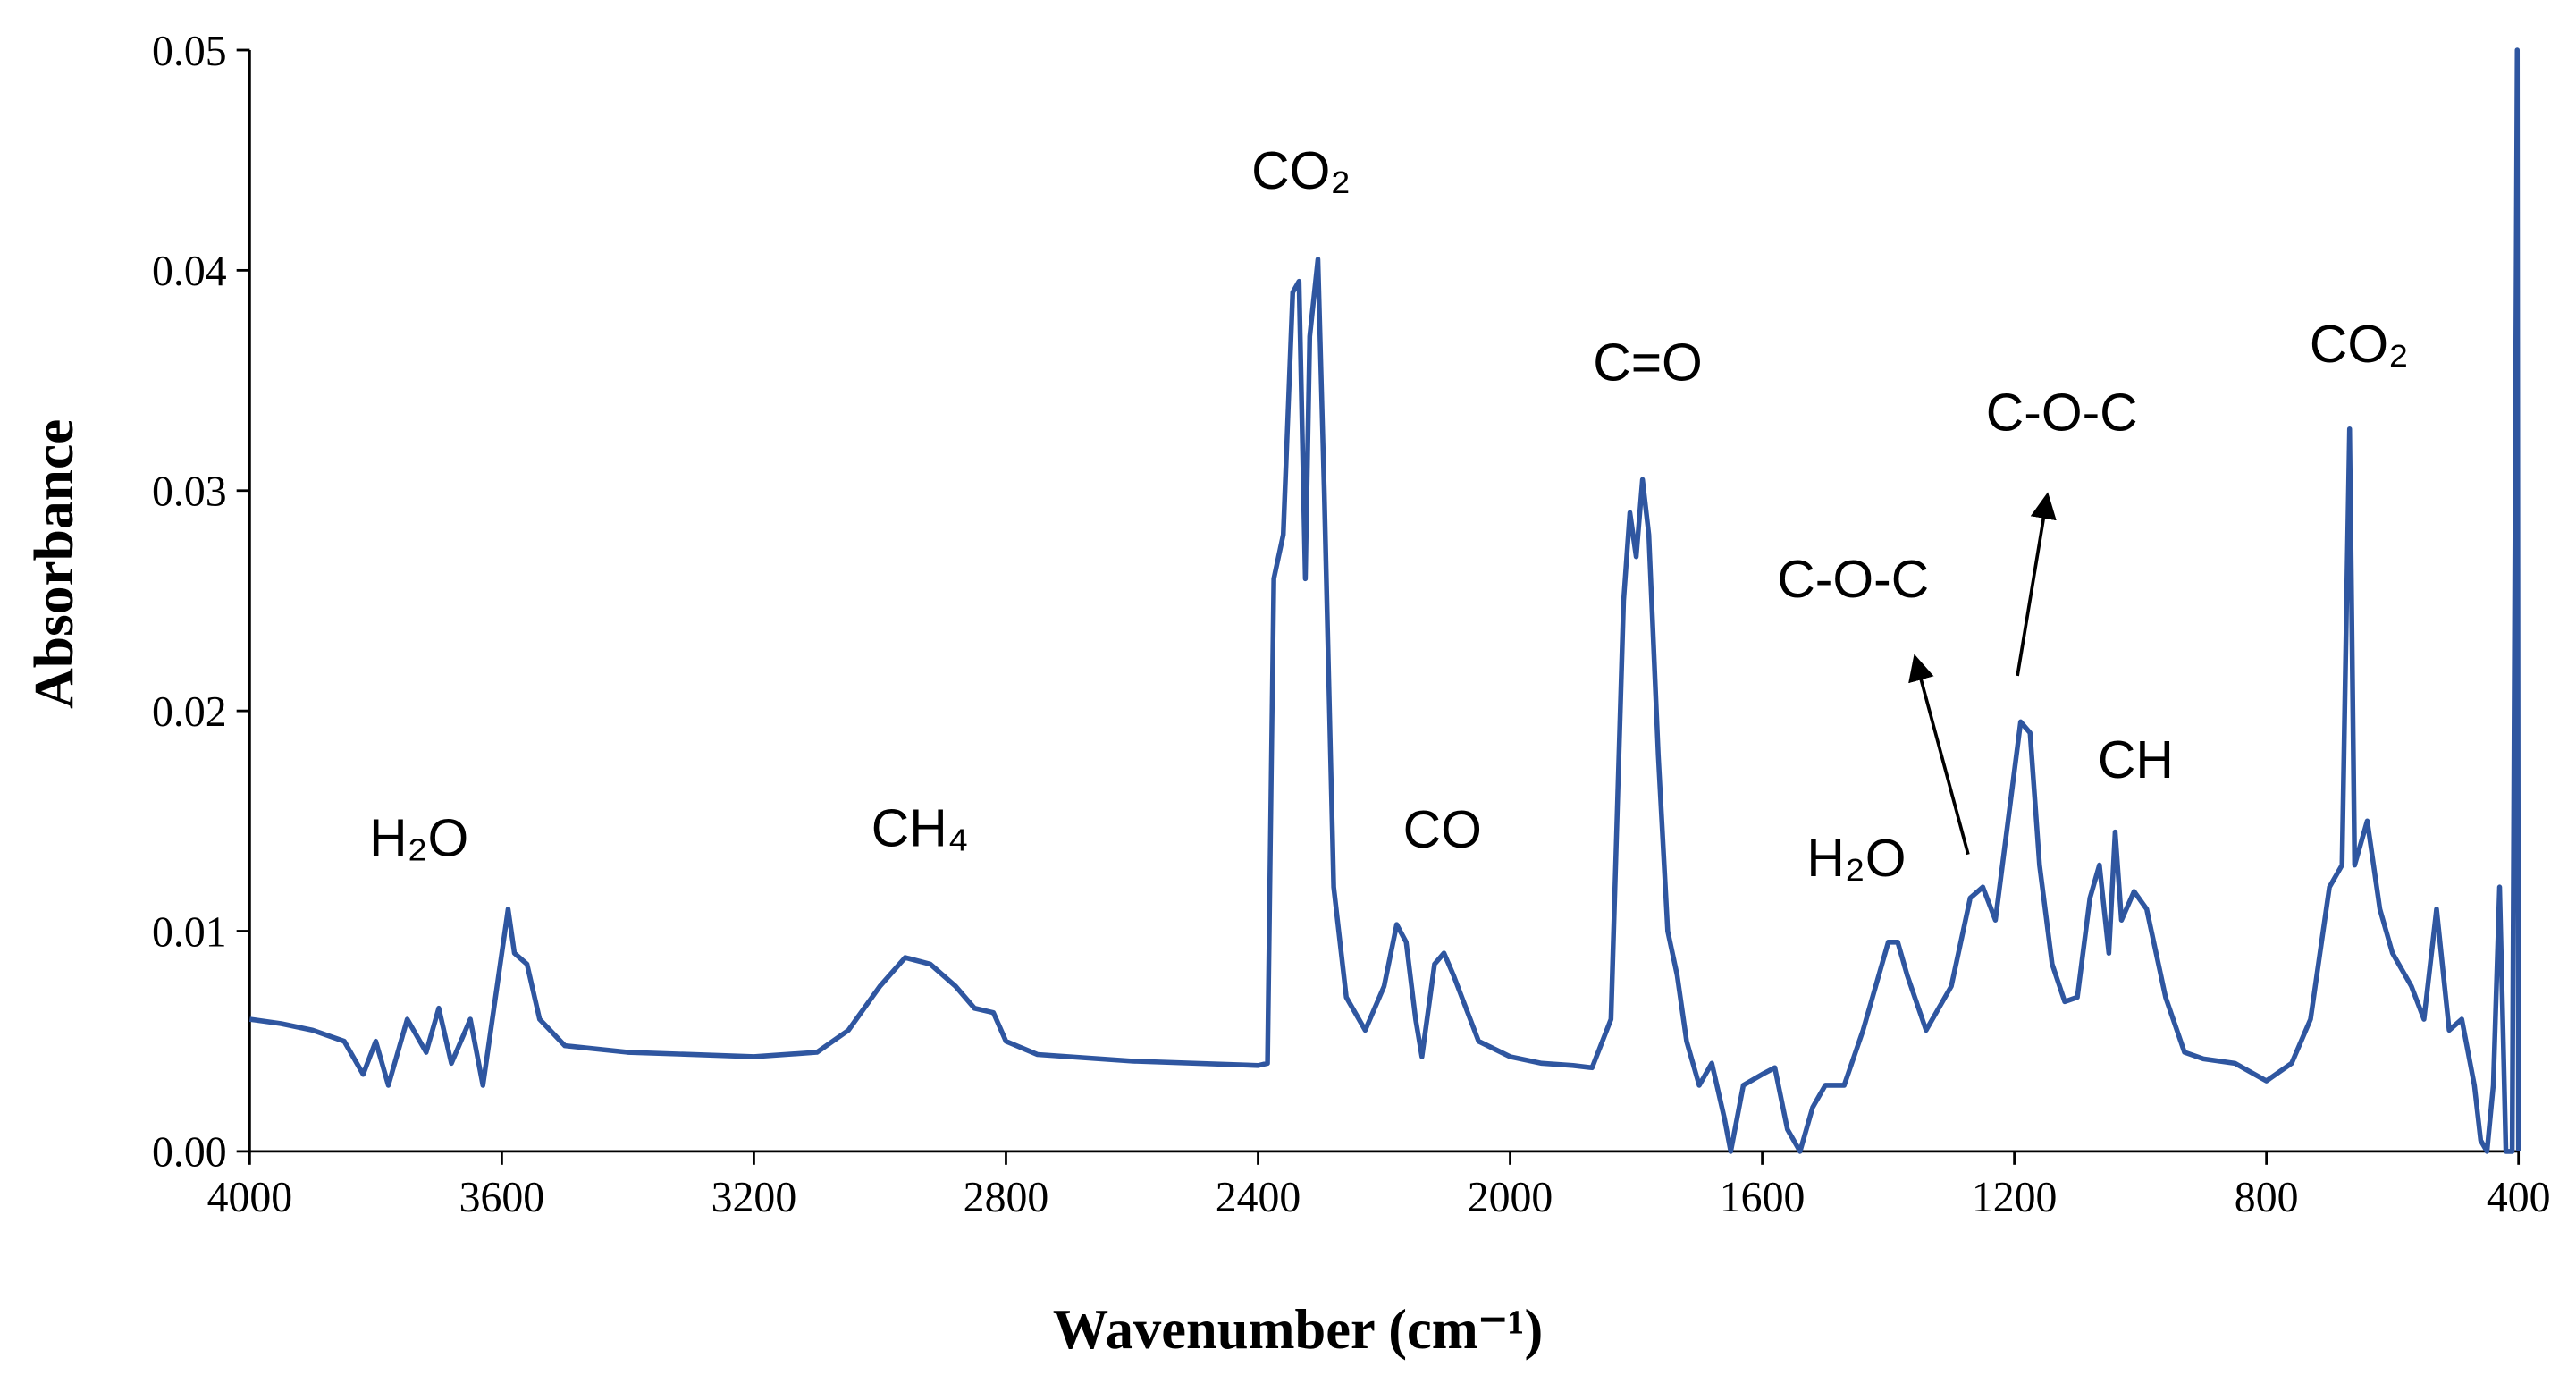 This screenshot has height=1375, width=2576. I want to click on x-axis-label: Wavenumber (cm⁻¹), so click(1299, 1330).